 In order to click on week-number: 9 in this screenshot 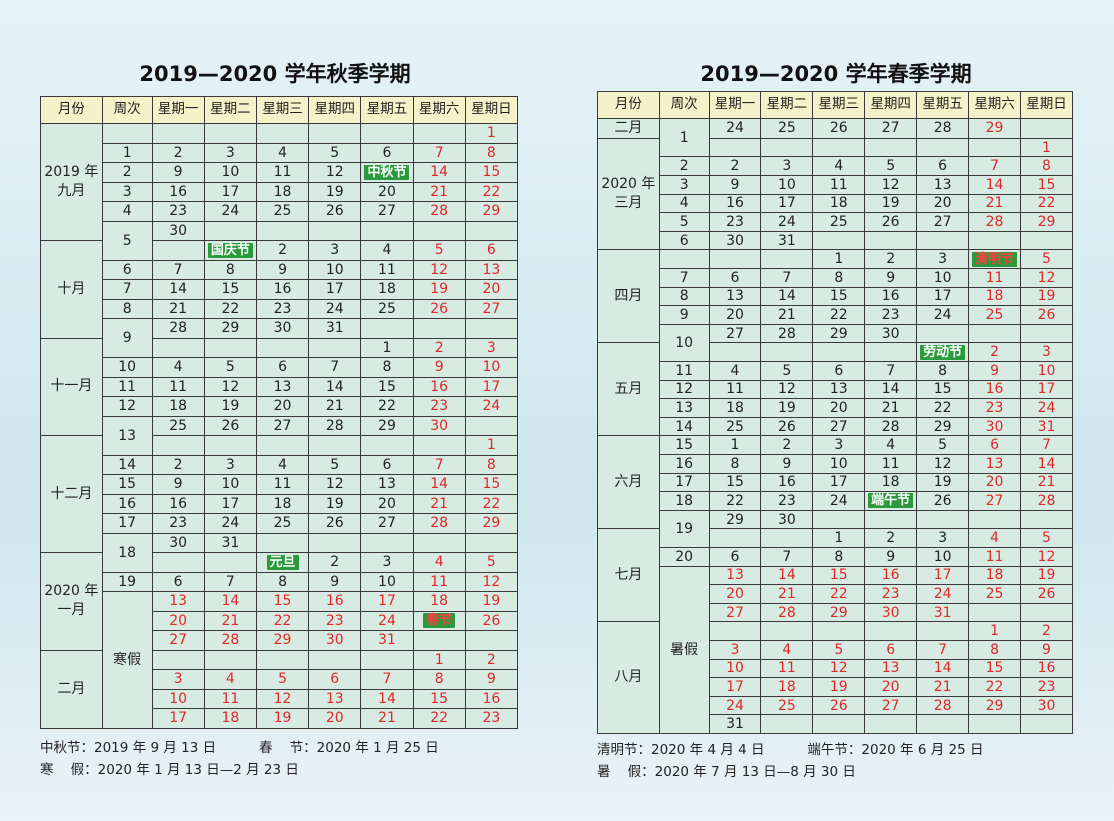, I will do `click(684, 315)`.